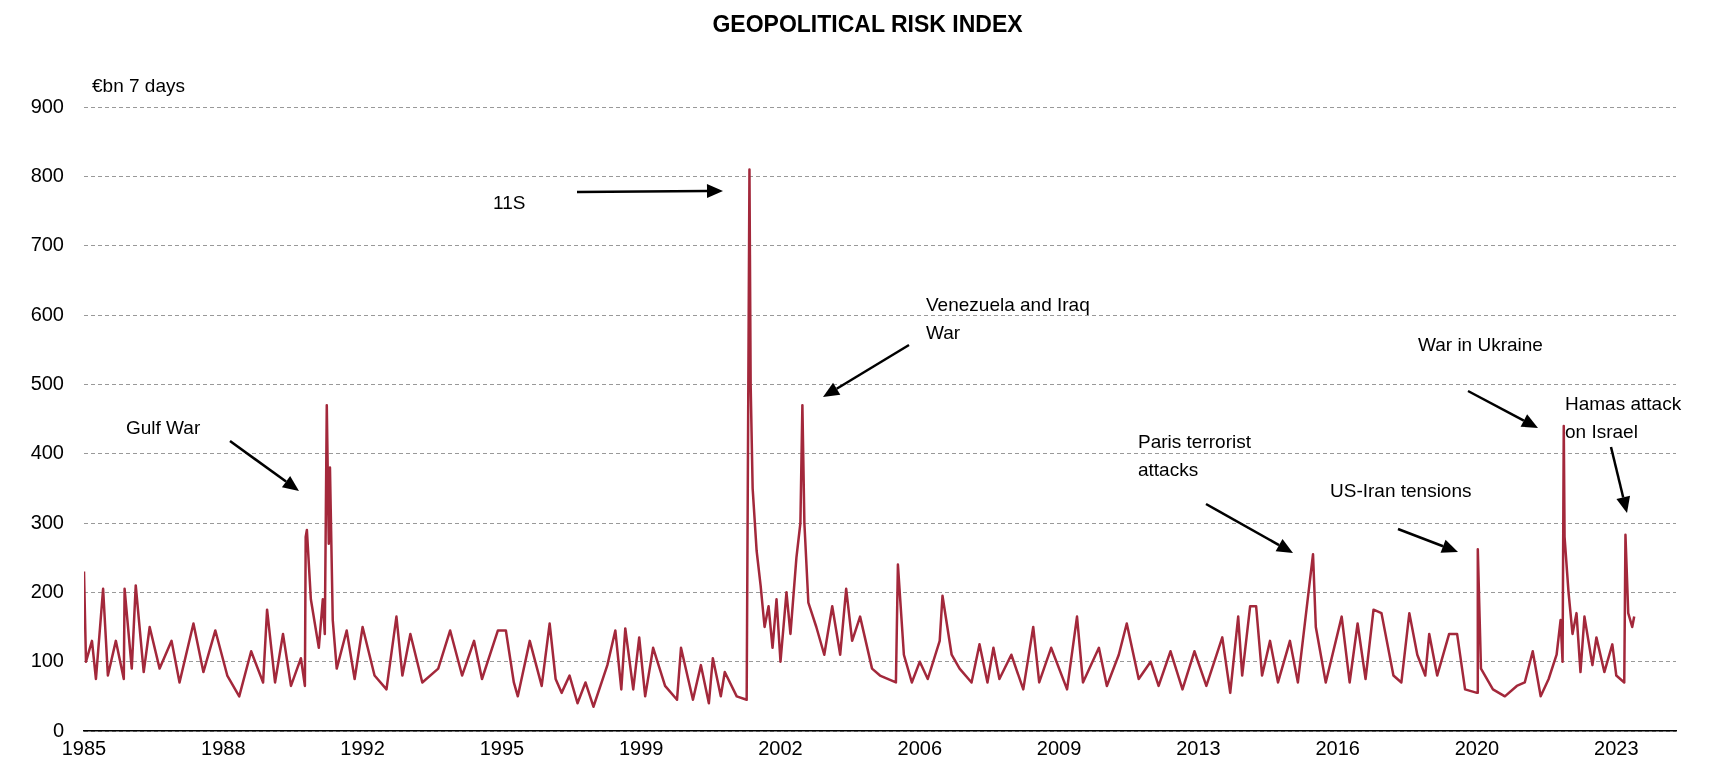  What do you see at coordinates (47, 105) in the screenshot?
I see `y-tick-label: 900` at bounding box center [47, 105].